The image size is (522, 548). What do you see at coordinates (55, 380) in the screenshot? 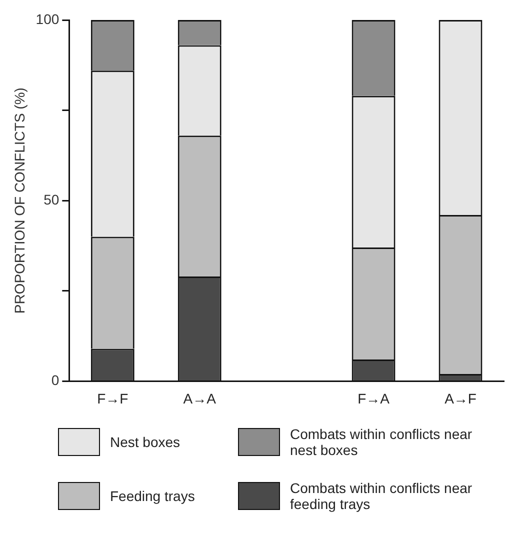
I see `y-tick-label: 0` at bounding box center [55, 380].